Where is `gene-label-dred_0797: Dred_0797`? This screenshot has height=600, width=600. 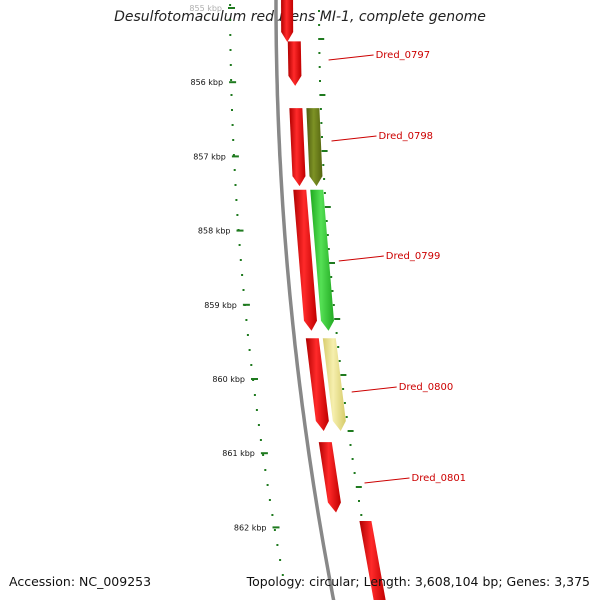
gene-label-dred_0797: Dred_0797 is located at coordinates (403, 55).